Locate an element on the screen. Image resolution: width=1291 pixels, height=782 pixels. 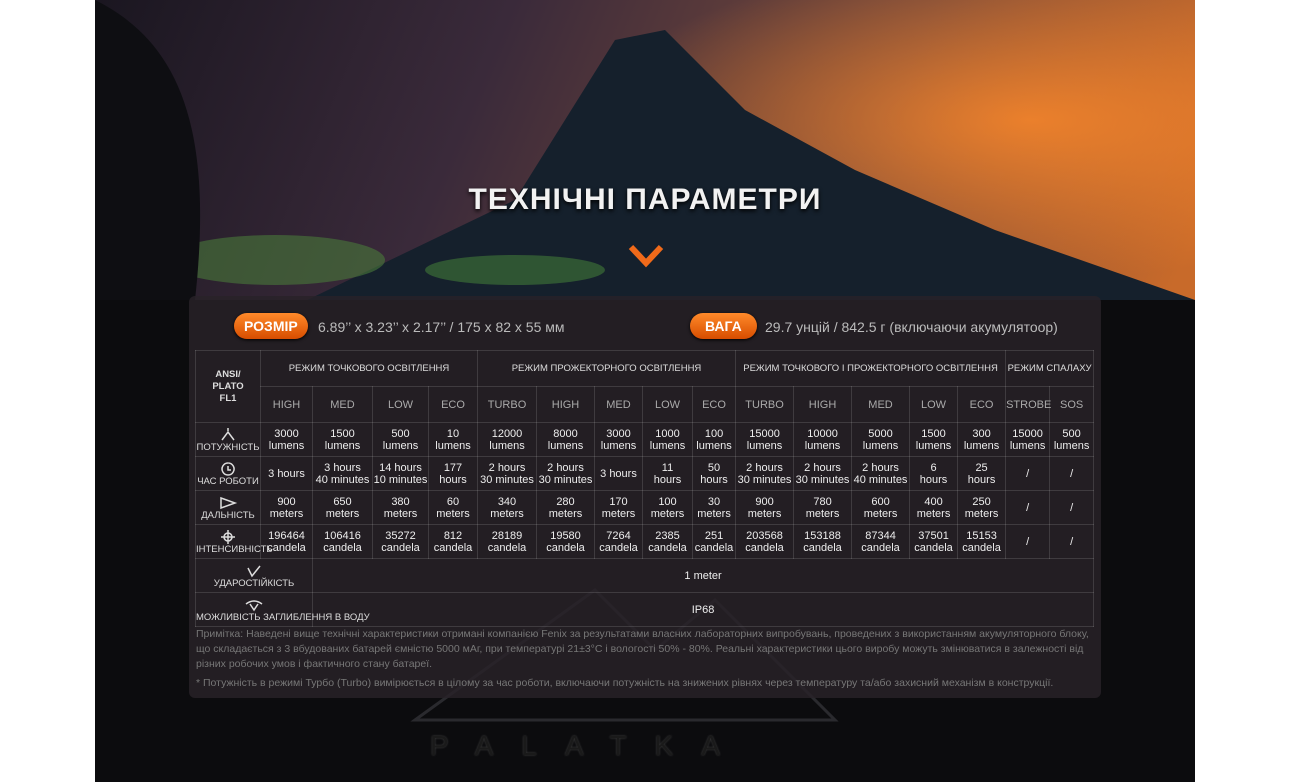
cell: 15153 candela is located at coordinates (982, 541).